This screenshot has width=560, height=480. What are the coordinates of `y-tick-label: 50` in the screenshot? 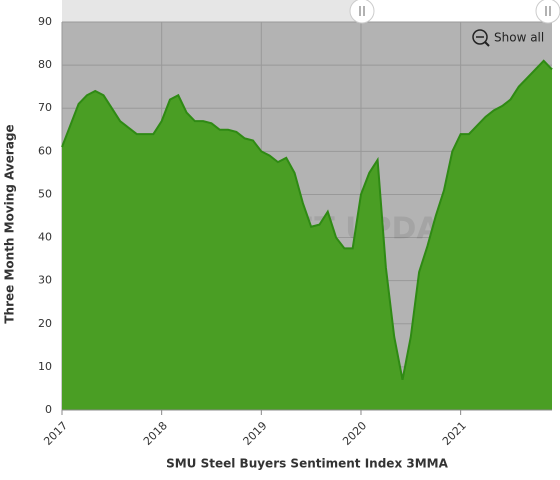 It's located at (45, 193).